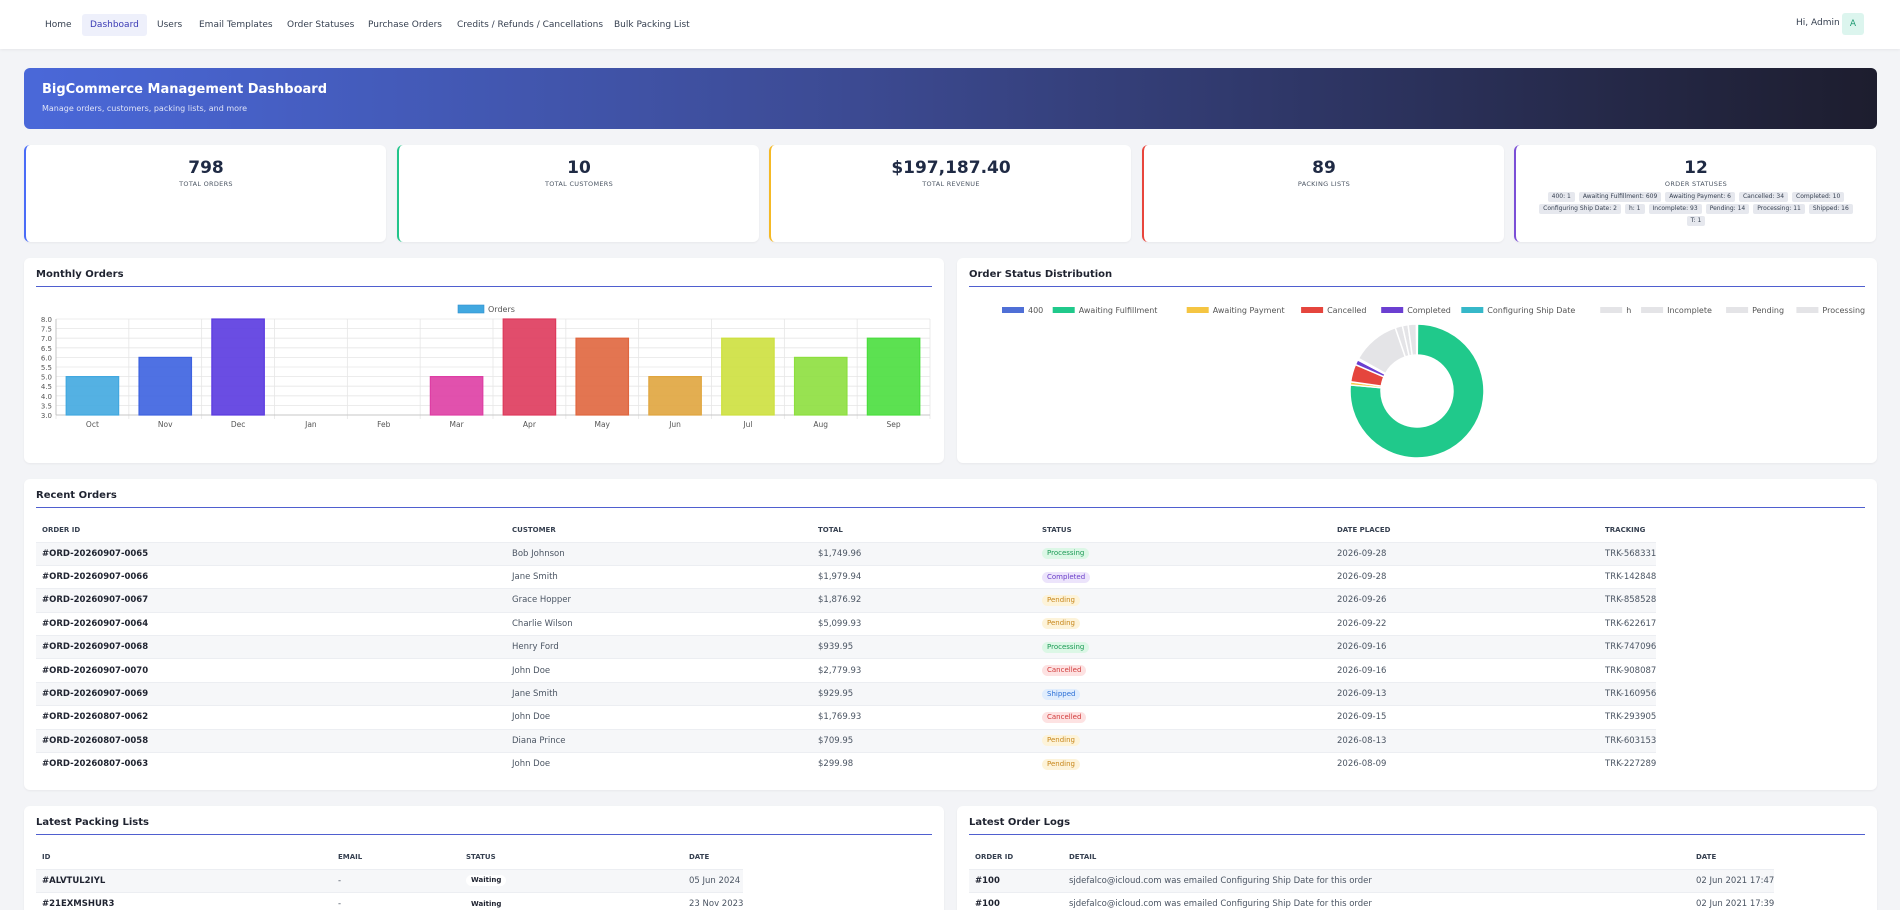 This screenshot has height=910, width=1900. What do you see at coordinates (184, 880) in the screenshot?
I see `table-cell: #ALVTUL2IYL` at bounding box center [184, 880].